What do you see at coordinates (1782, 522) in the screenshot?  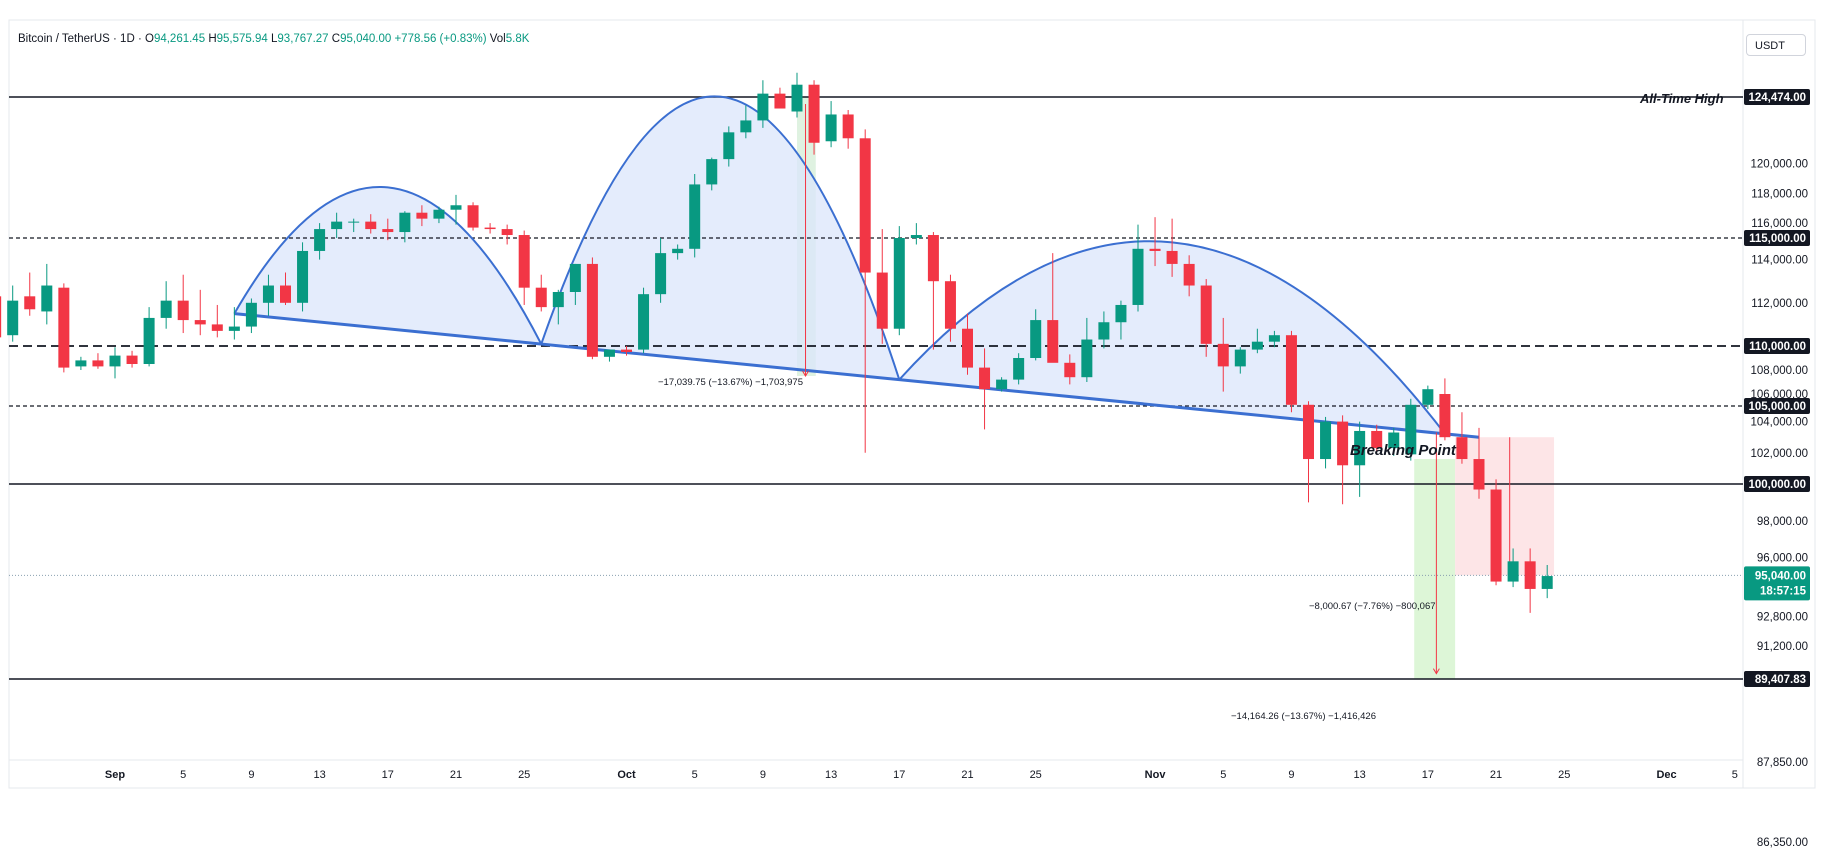 I see `y-tick-label-9: 98,000.00` at bounding box center [1782, 522].